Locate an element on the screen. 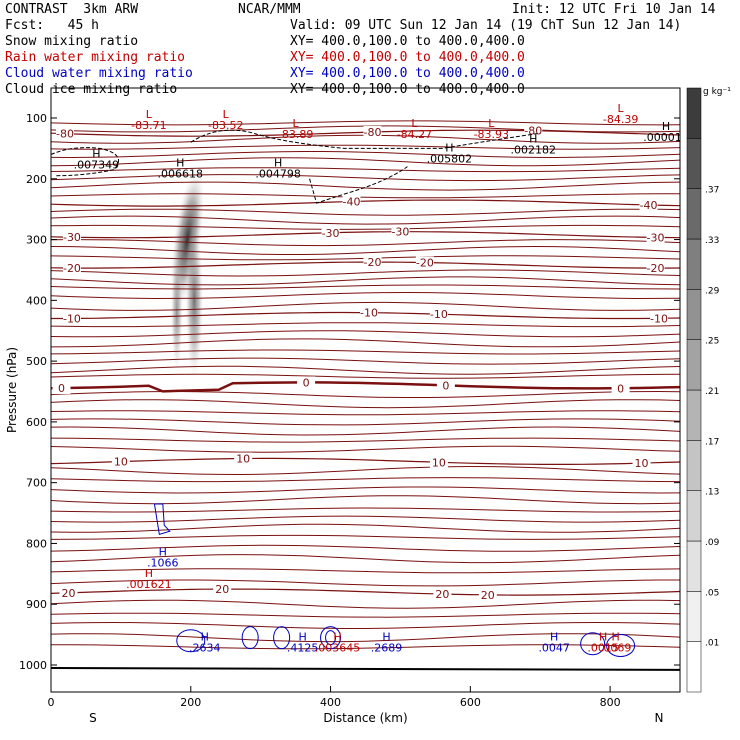 The height and width of the screenshot is (740, 740). x-axis-title: Distance (km) is located at coordinates (365, 718).